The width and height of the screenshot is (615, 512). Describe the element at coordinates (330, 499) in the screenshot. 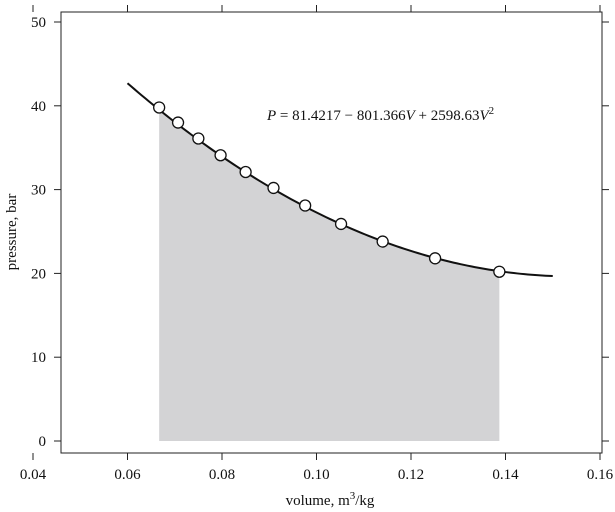

I see `x-axis-label: volume, m3/kg` at that location.